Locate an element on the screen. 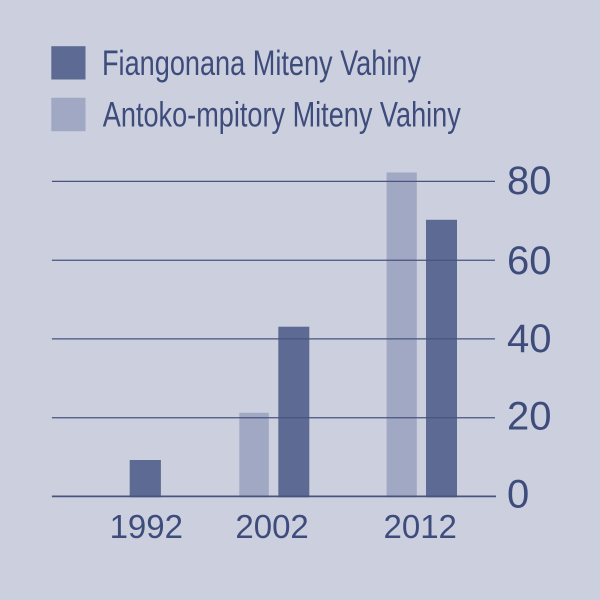 Image resolution: width=600 pixels, height=600 pixels. svg-text: Fiangonana Miteny Vahiny is located at coordinates (261, 63).